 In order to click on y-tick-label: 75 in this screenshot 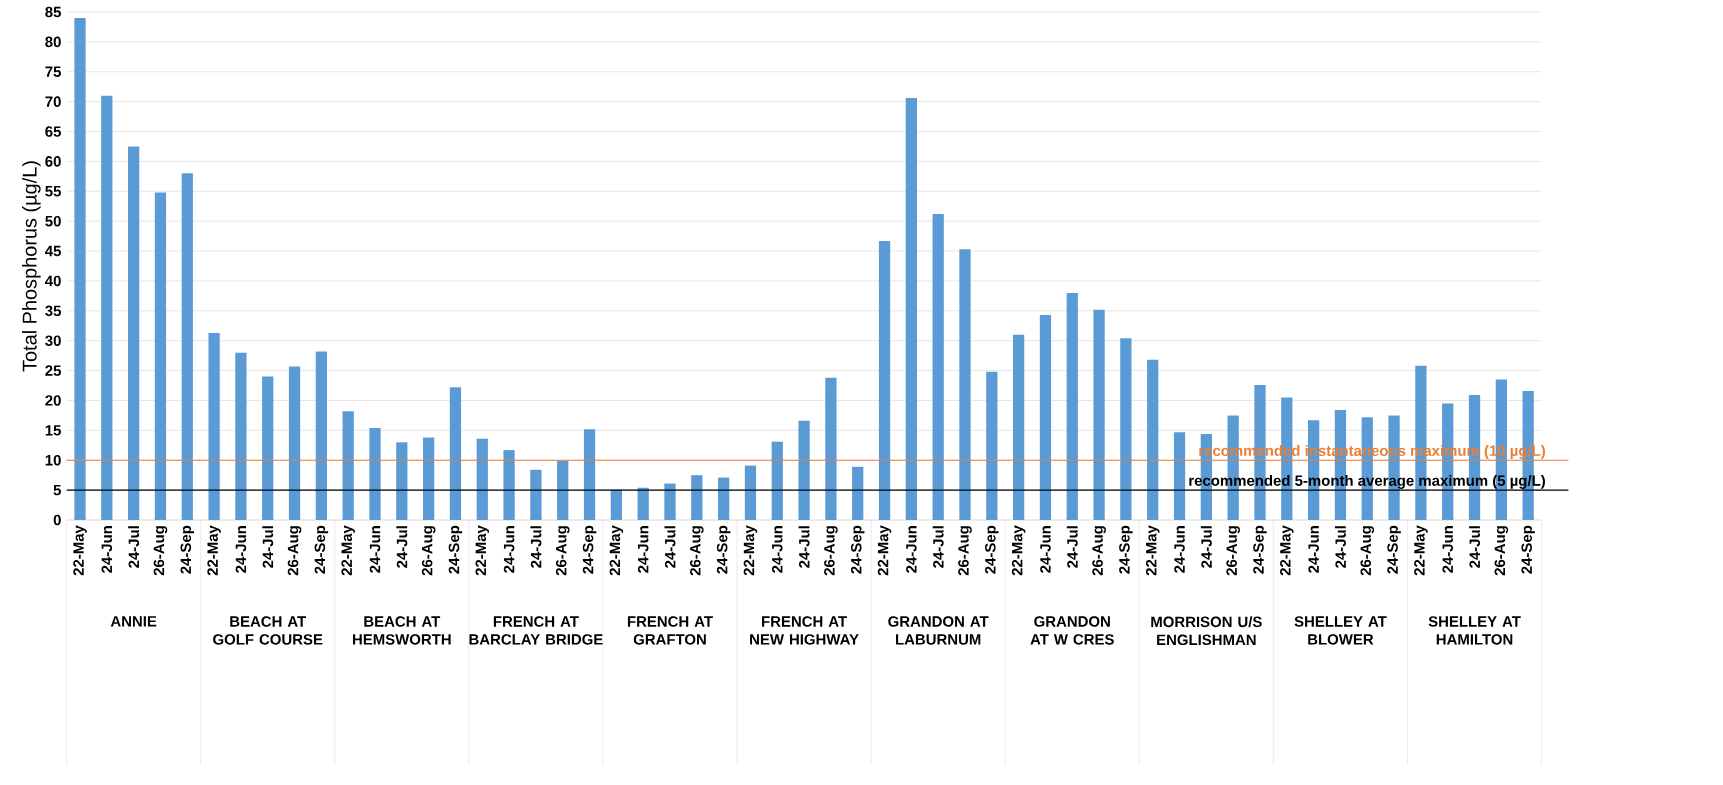, I will do `click(53, 71)`.